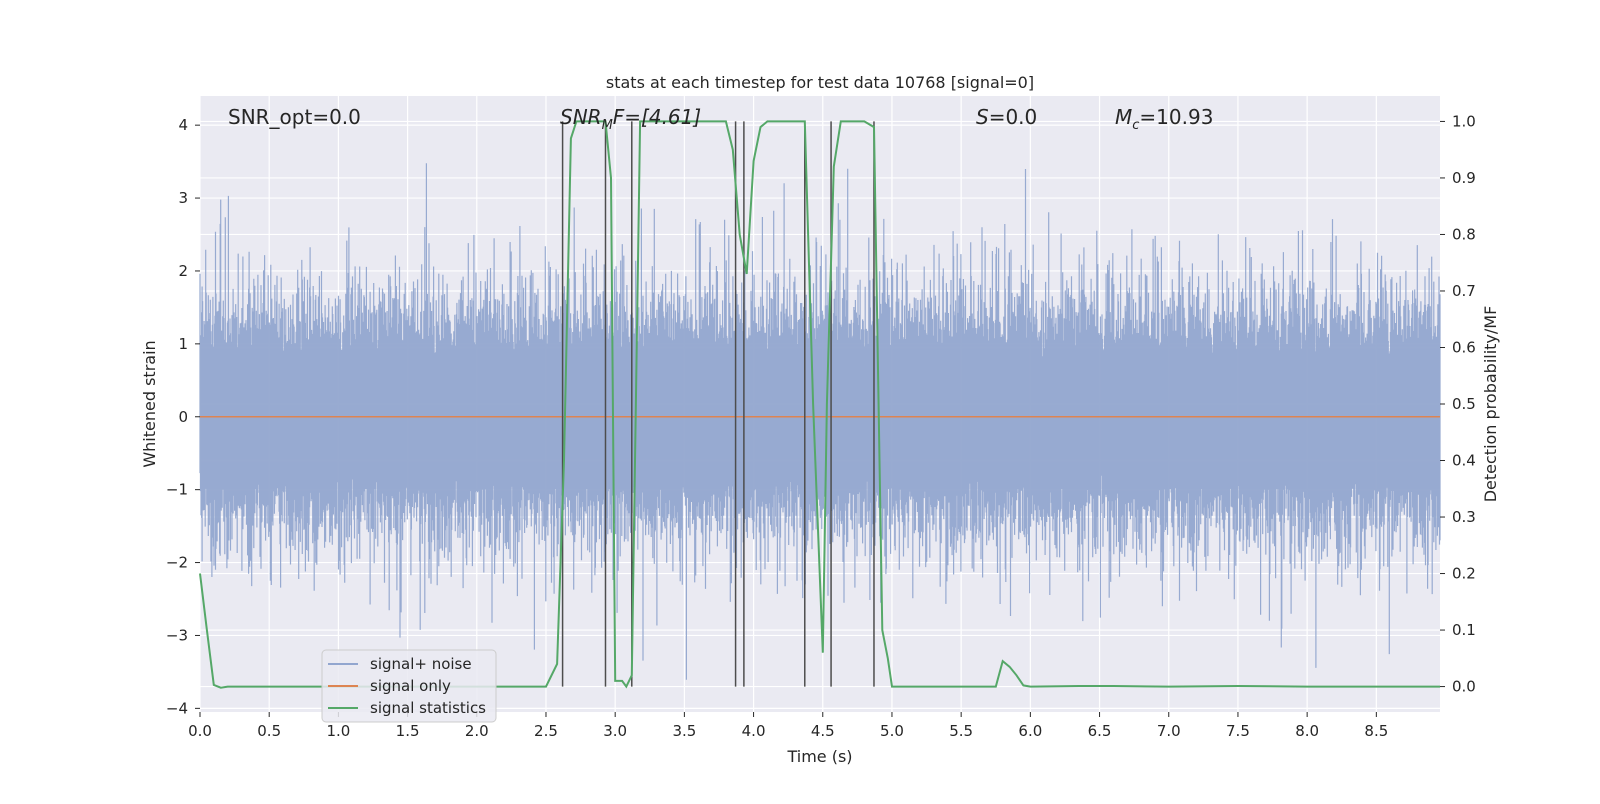 The height and width of the screenshot is (804, 1600). Describe the element at coordinates (183, 344) in the screenshot. I see `y-tick-label-left: 1` at that location.